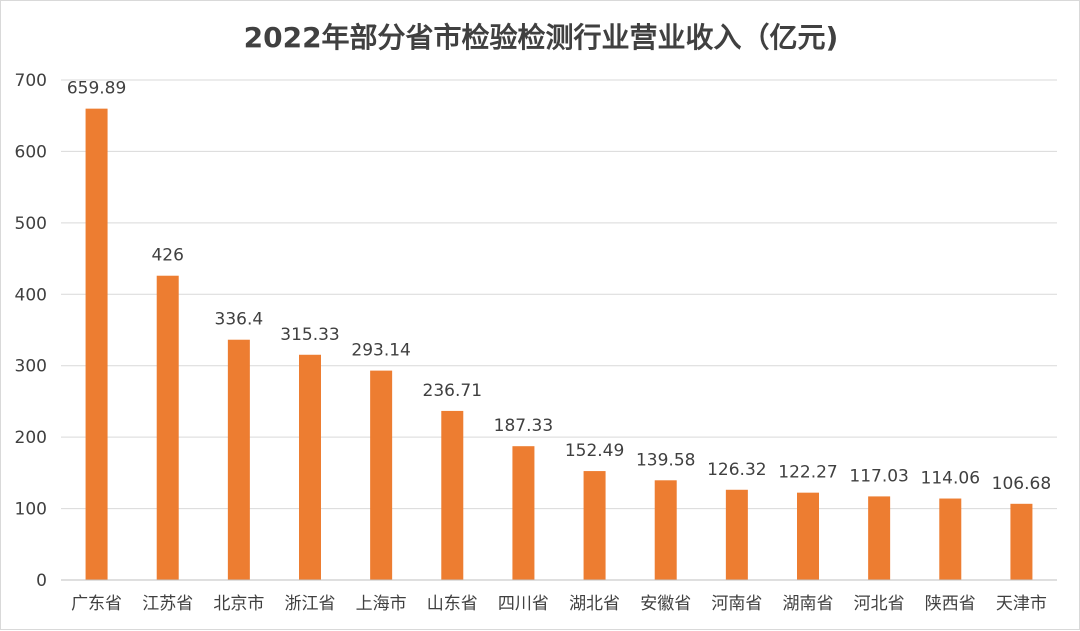  I want to click on x-category-label: 湖南省, so click(808, 604).